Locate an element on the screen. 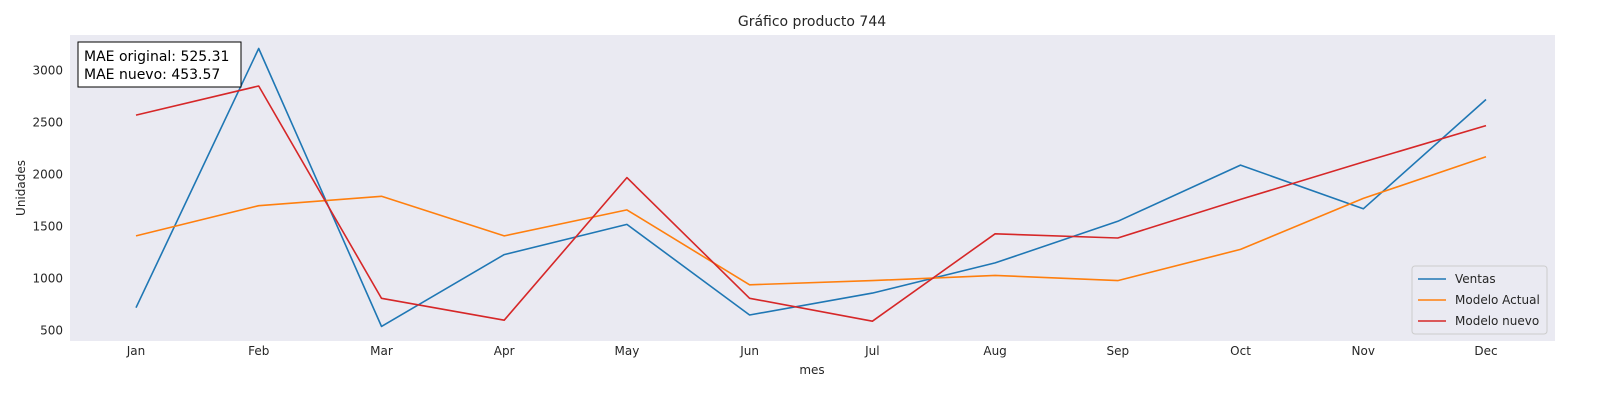 This screenshot has height=400, width=1600. legend-label: Modelo Actual is located at coordinates (1497, 300).